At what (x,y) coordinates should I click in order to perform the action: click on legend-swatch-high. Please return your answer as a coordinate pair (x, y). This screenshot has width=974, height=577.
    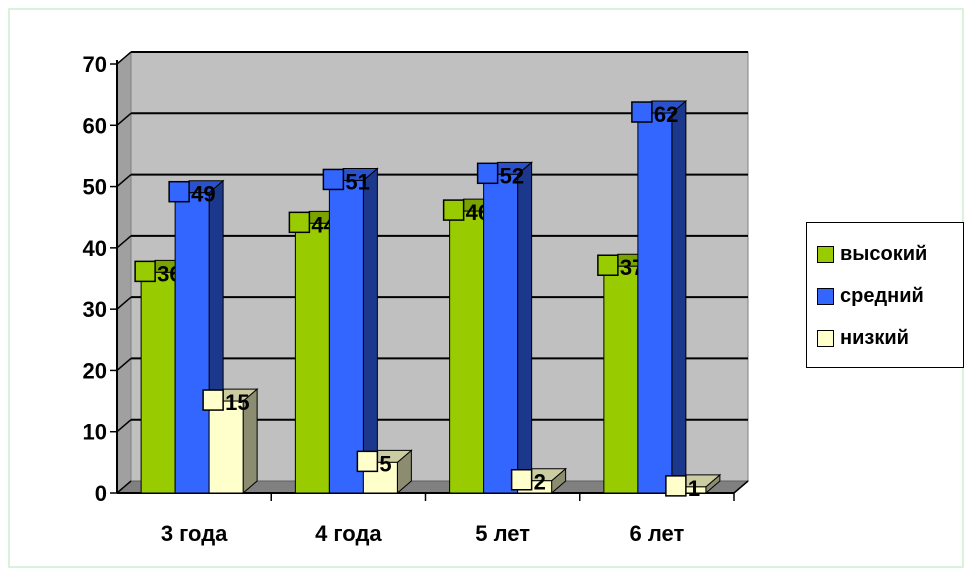
    Looking at the image, I should click on (825, 254).